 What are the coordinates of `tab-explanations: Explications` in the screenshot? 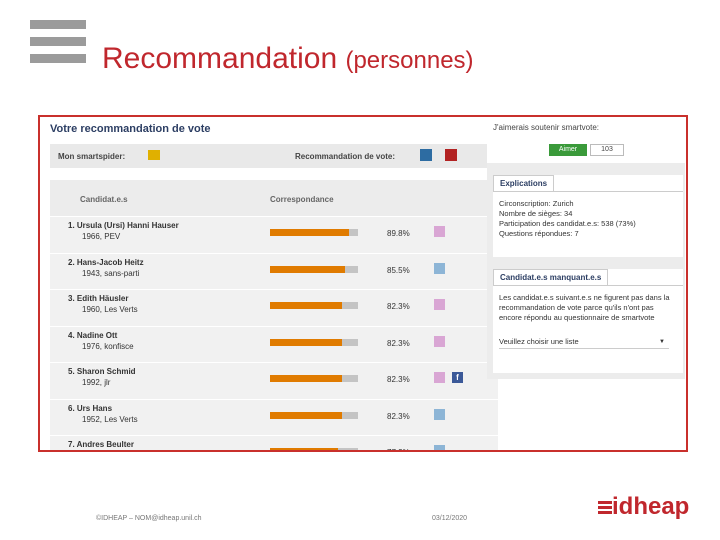 It's located at (524, 183).